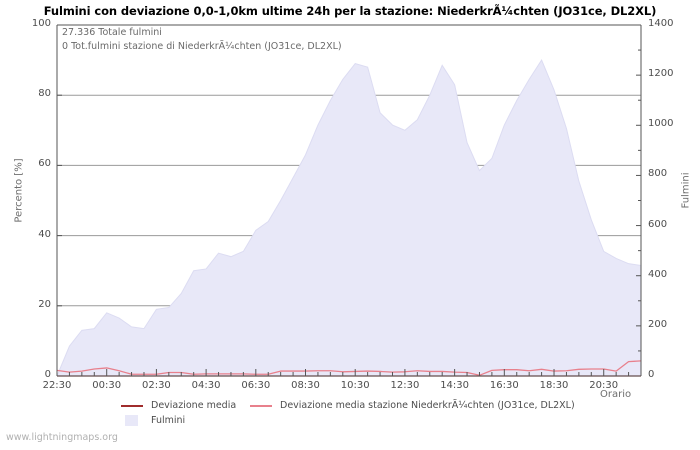 The height and width of the screenshot is (450, 700). Describe the element at coordinates (57, 385) in the screenshot. I see `x-axis-tick-label: 22:30` at that location.